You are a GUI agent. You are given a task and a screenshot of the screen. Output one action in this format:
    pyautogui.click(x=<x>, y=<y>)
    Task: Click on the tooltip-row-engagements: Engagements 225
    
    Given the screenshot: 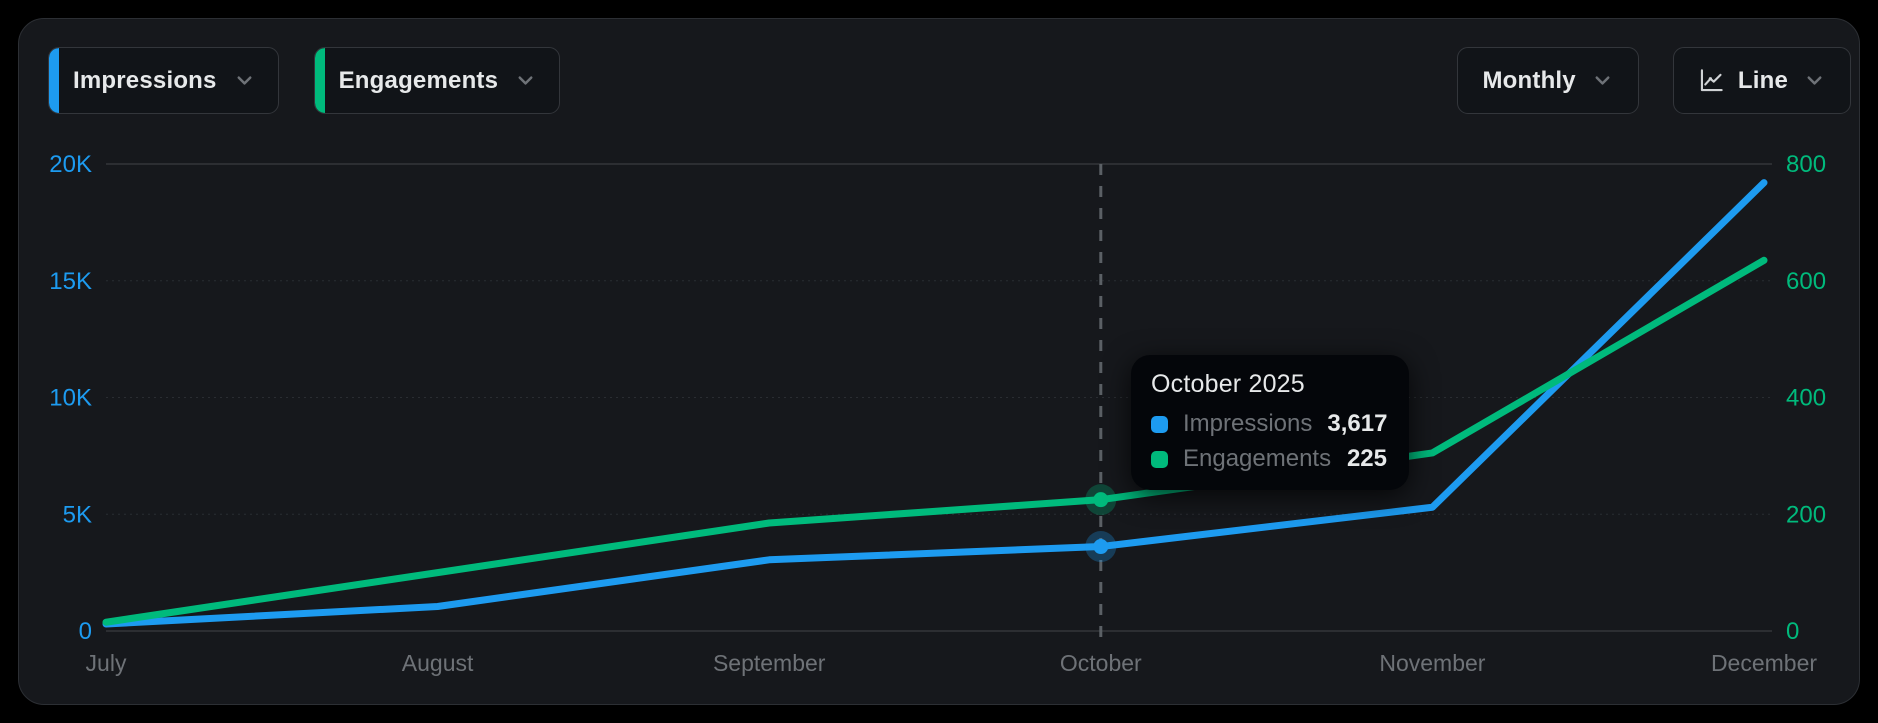 What is the action you would take?
    pyautogui.click(x=1269, y=459)
    